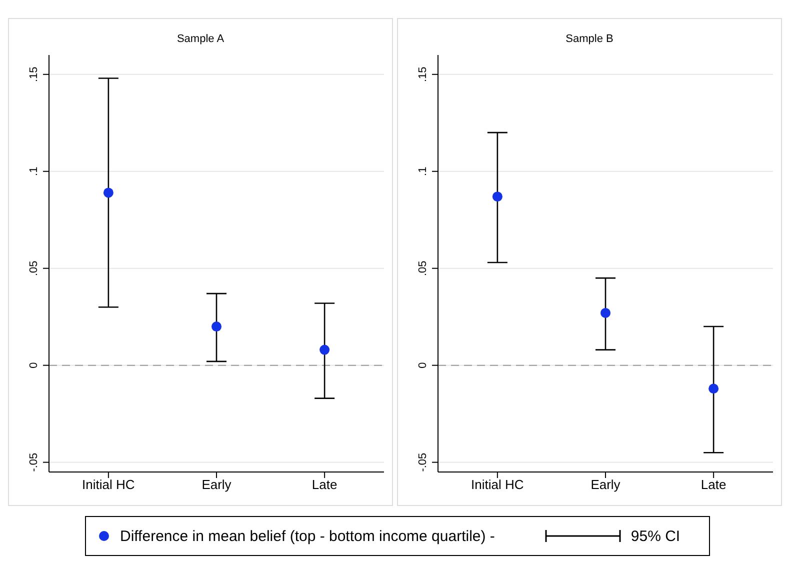 The height and width of the screenshot is (576, 791). Describe the element at coordinates (307, 536) in the screenshot. I see `legend-label: Difference in mean belief (top - bottom income quartile) -` at that location.